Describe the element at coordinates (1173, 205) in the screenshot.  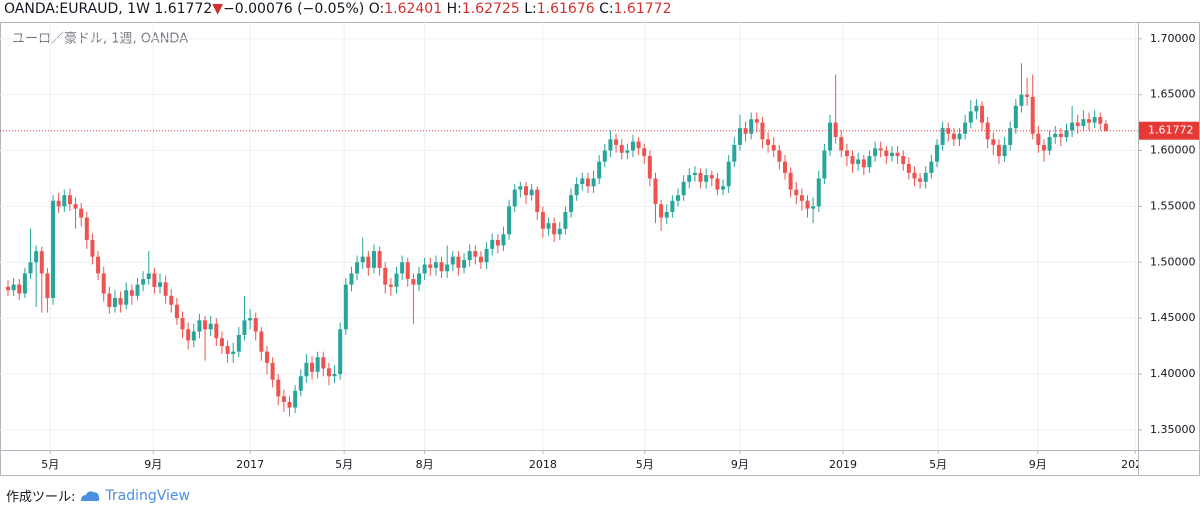
I see `y-tick-label: 1.55000` at that location.